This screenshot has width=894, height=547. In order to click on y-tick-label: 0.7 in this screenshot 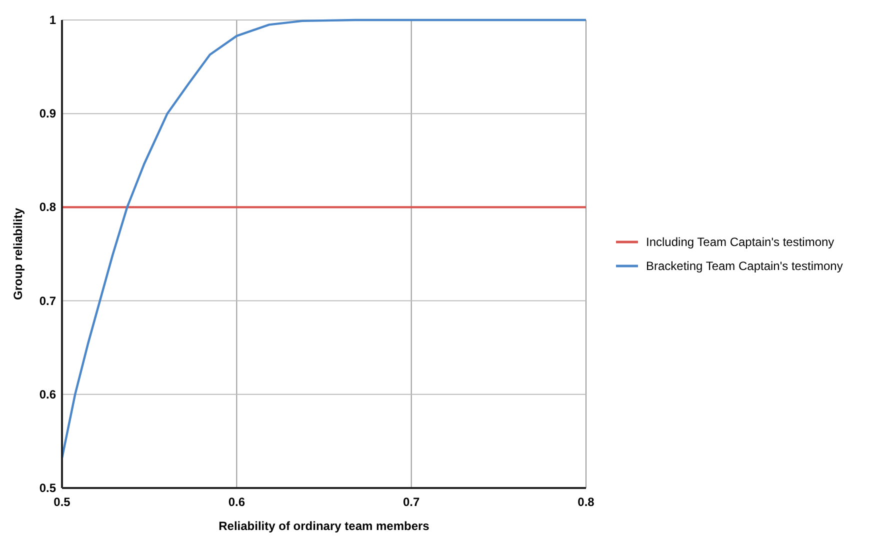, I will do `click(47, 301)`.